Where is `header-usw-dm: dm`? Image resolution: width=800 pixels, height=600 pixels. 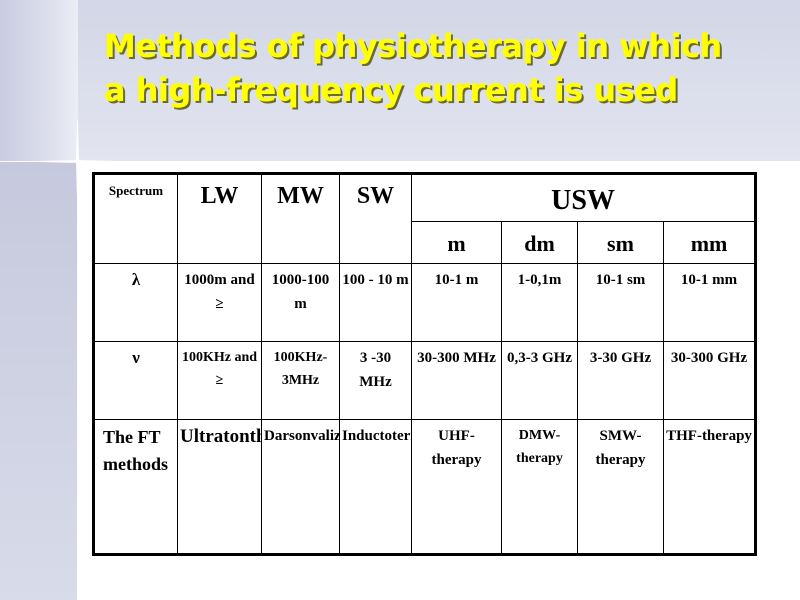
header-usw-dm: dm is located at coordinates (539, 242).